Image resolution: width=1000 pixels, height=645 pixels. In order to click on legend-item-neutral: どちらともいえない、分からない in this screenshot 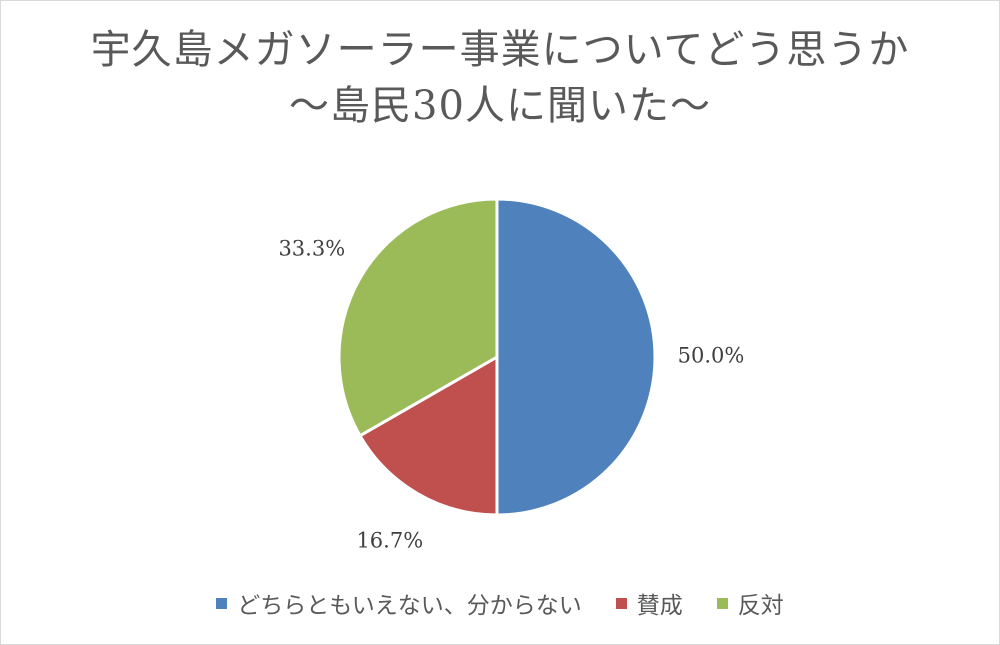, I will do `click(399, 603)`.